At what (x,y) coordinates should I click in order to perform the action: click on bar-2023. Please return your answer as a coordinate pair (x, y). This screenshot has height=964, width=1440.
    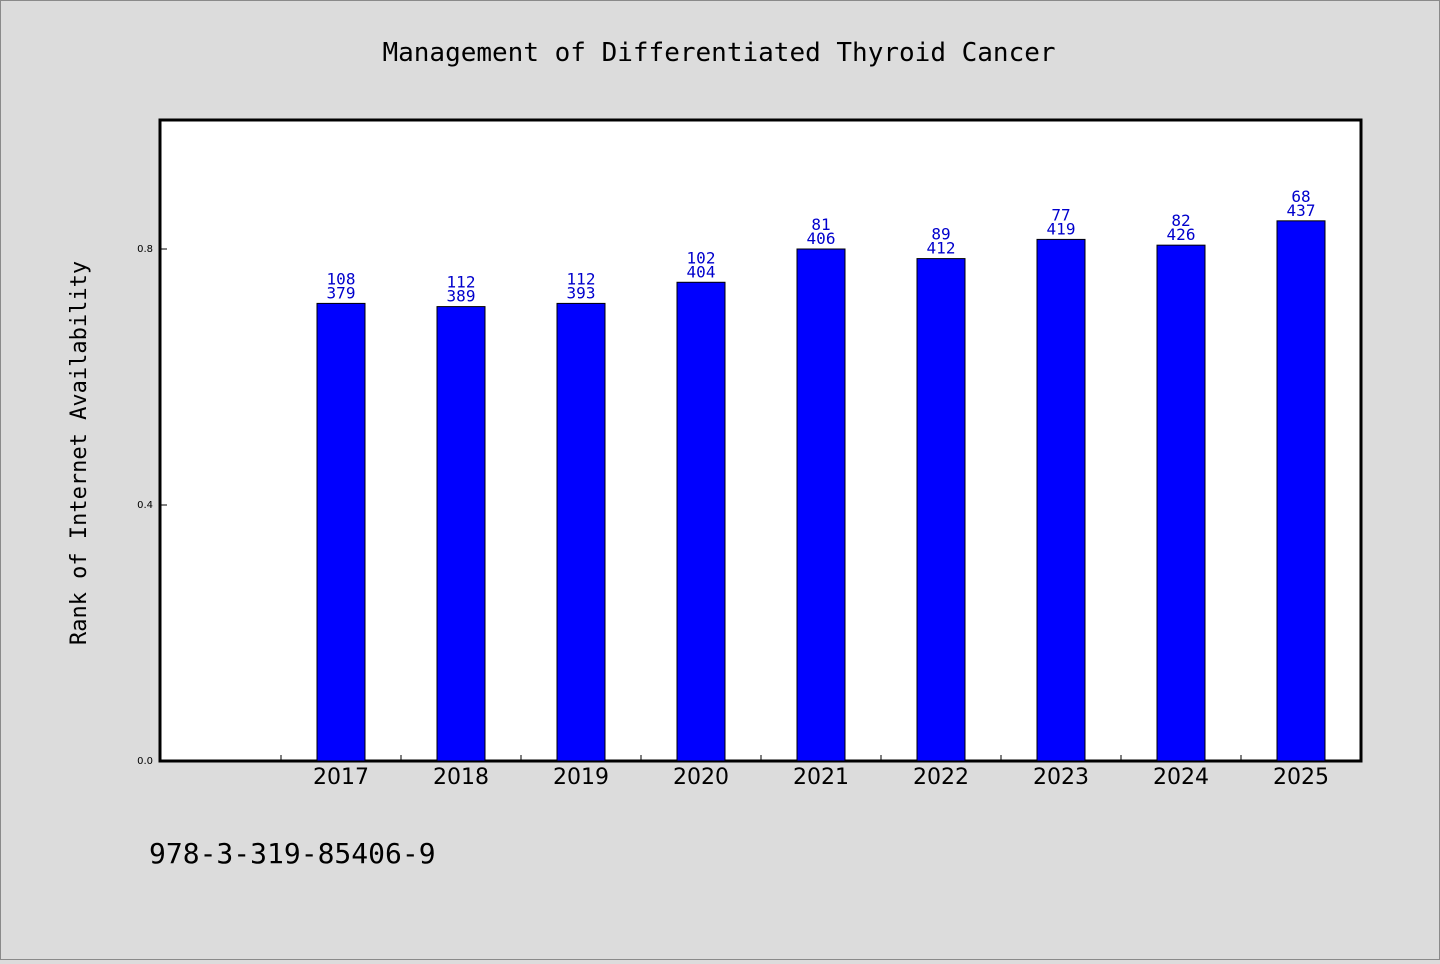
    Looking at the image, I should click on (1061, 500).